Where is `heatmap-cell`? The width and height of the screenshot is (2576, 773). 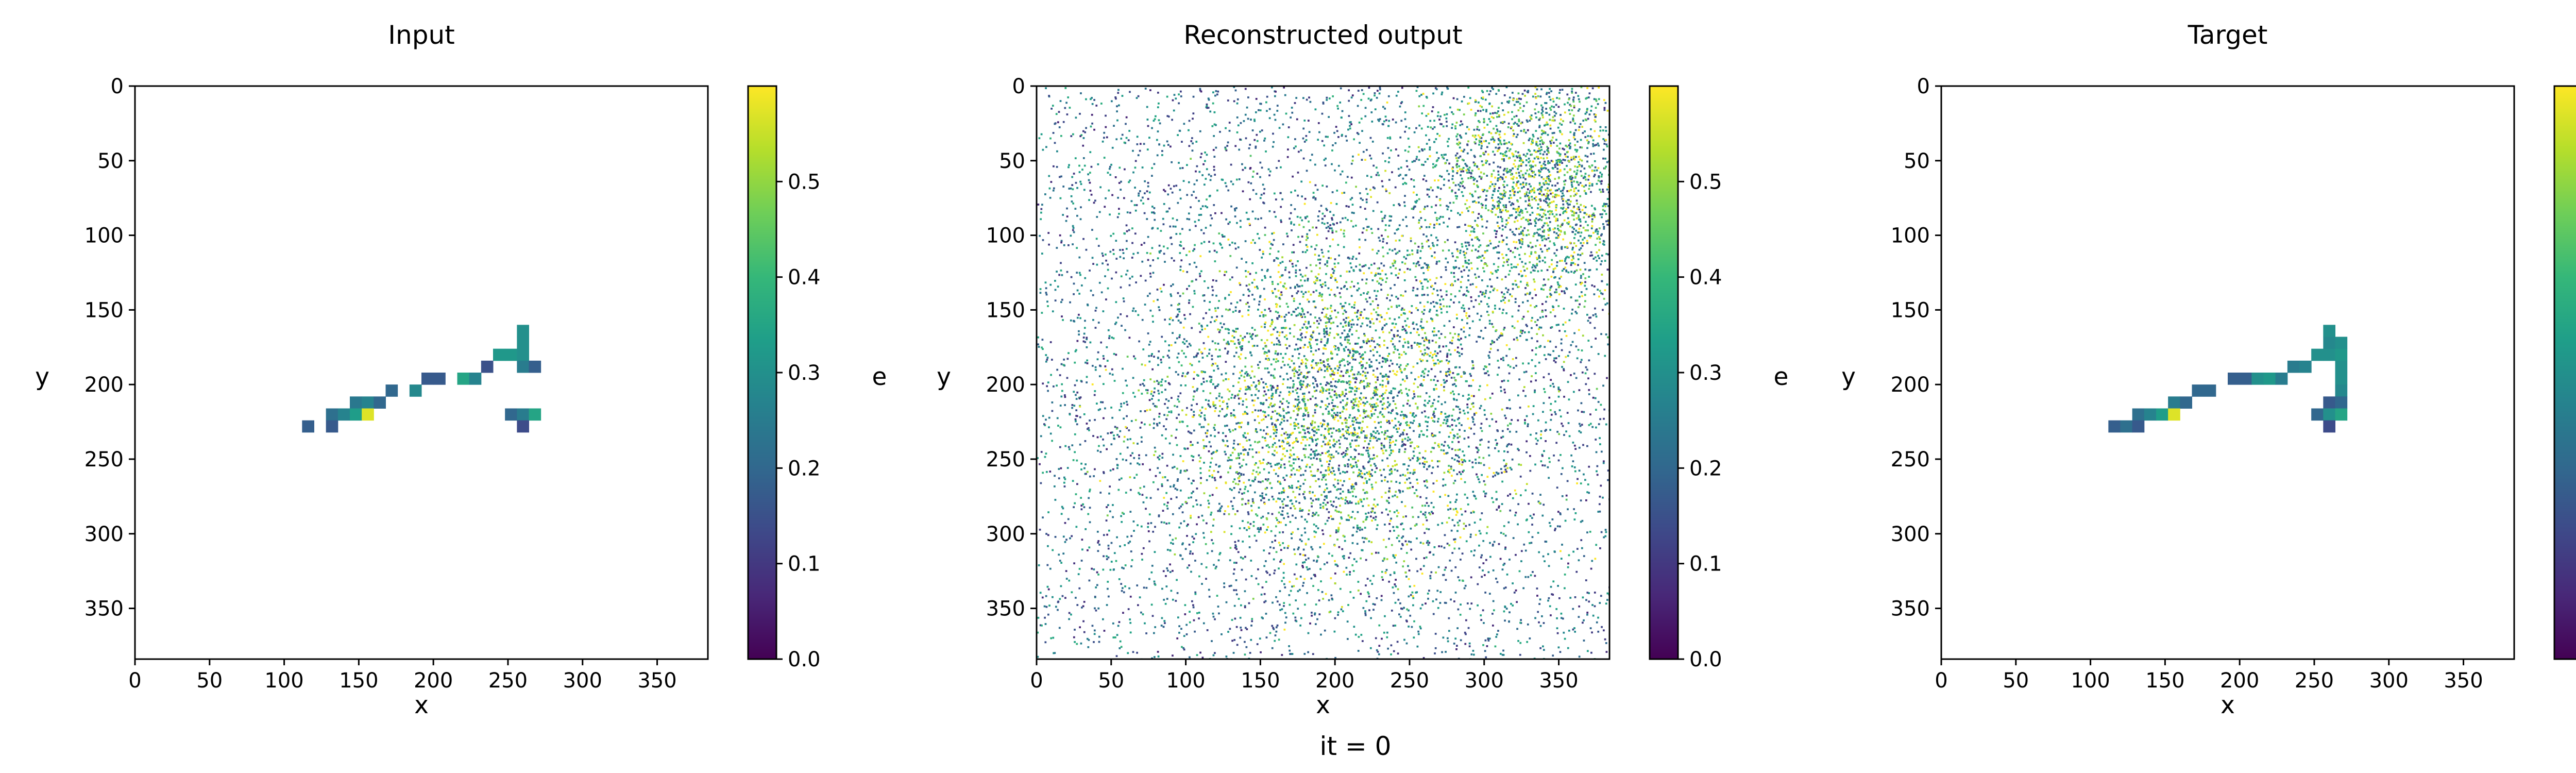
heatmap-cell is located at coordinates (427, 379).